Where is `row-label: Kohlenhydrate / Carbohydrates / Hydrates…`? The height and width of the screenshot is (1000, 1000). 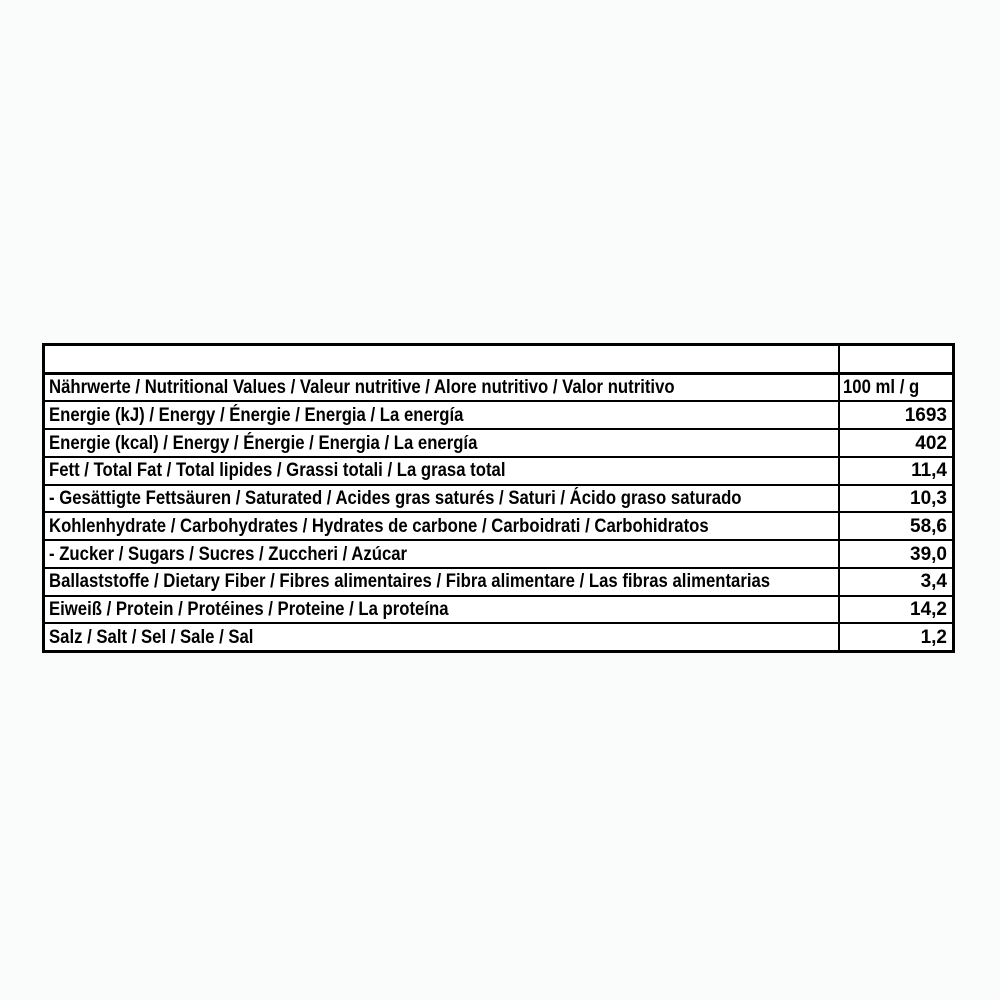 row-label: Kohlenhydrate / Carbohydrates / Hydrates… is located at coordinates (379, 526).